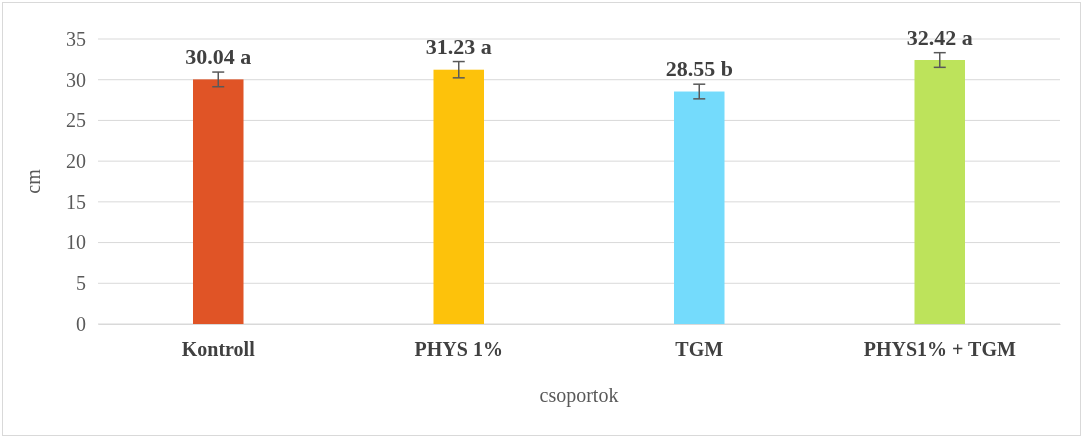 This screenshot has width=1085, height=439. What do you see at coordinates (218, 57) in the screenshot?
I see `data-label: 30.04 a` at bounding box center [218, 57].